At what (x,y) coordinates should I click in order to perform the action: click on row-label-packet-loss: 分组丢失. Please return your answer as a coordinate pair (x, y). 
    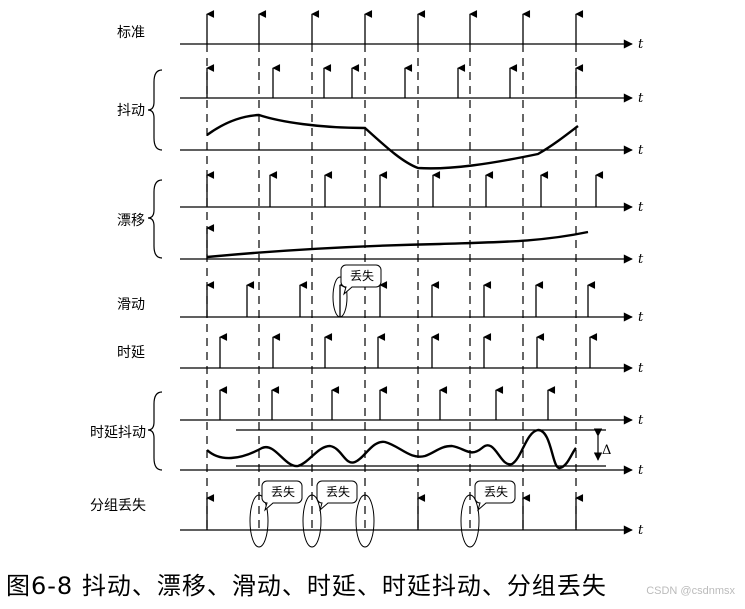
    Looking at the image, I should click on (118, 506).